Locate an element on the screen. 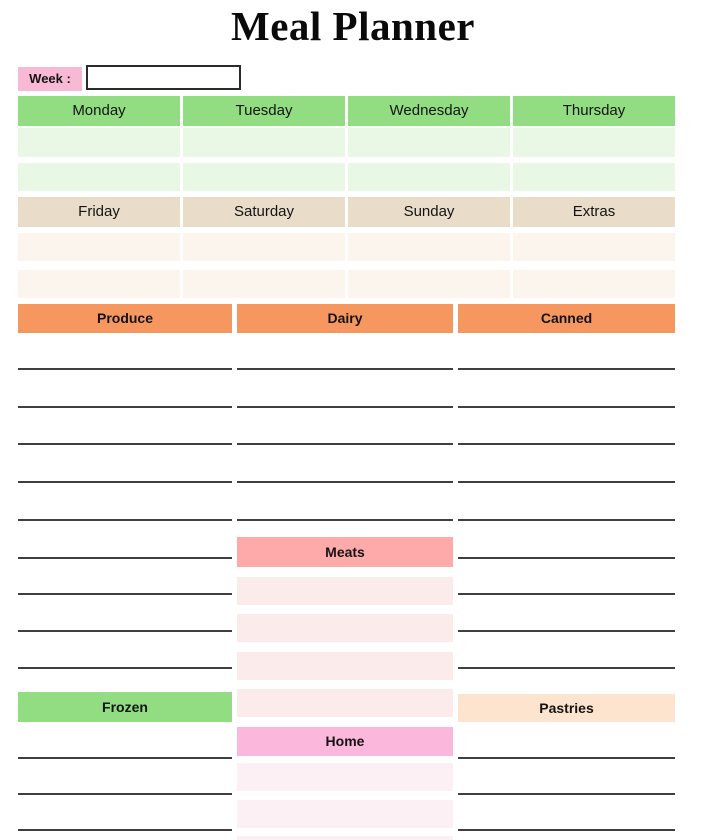 This screenshot has width=706, height=840. day-header-saturday: Saturday is located at coordinates (264, 212).